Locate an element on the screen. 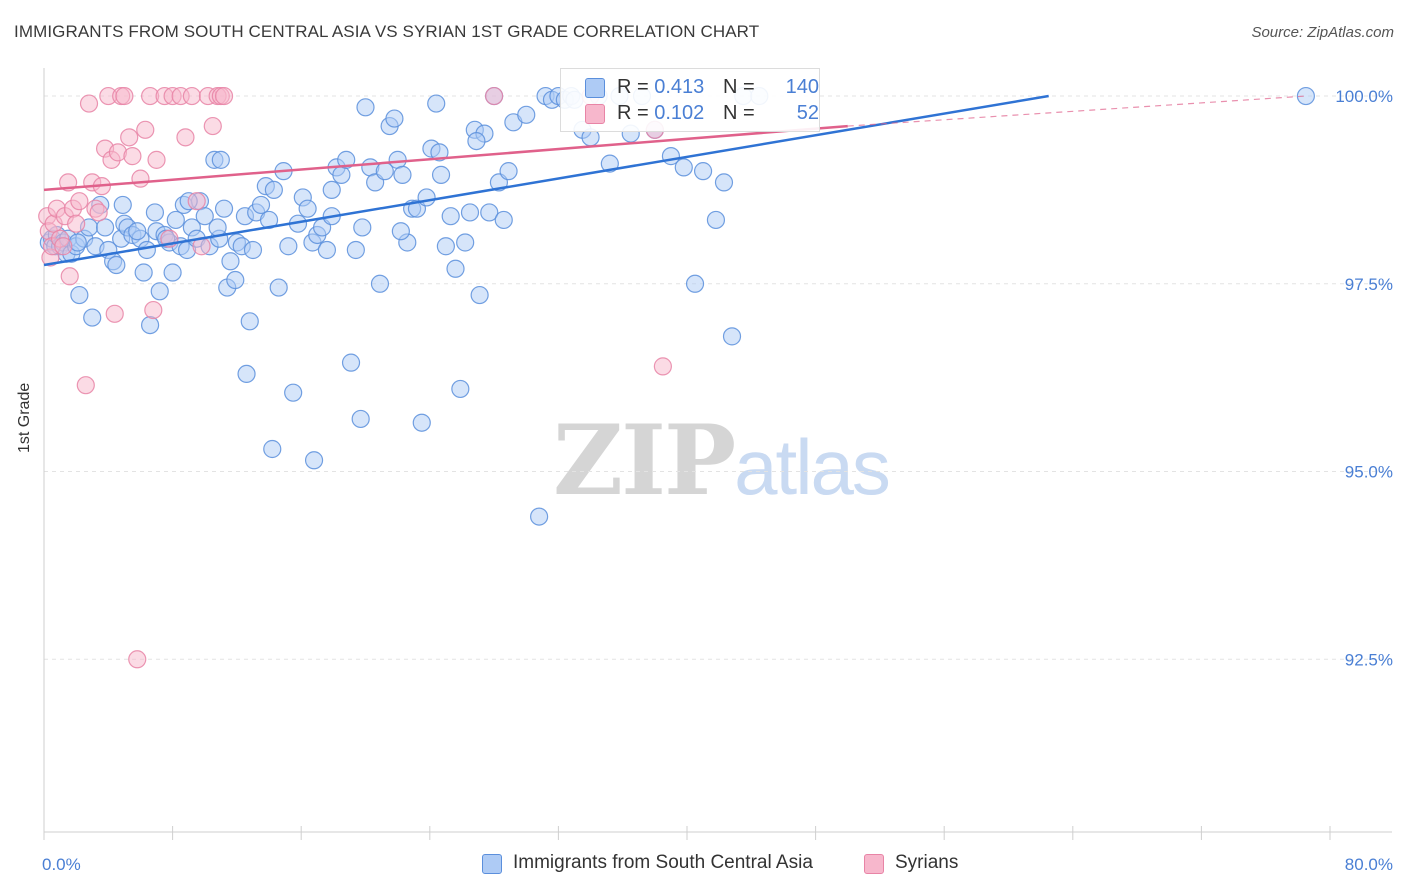  legend-n-value: 140 is located at coordinates (802, 87).